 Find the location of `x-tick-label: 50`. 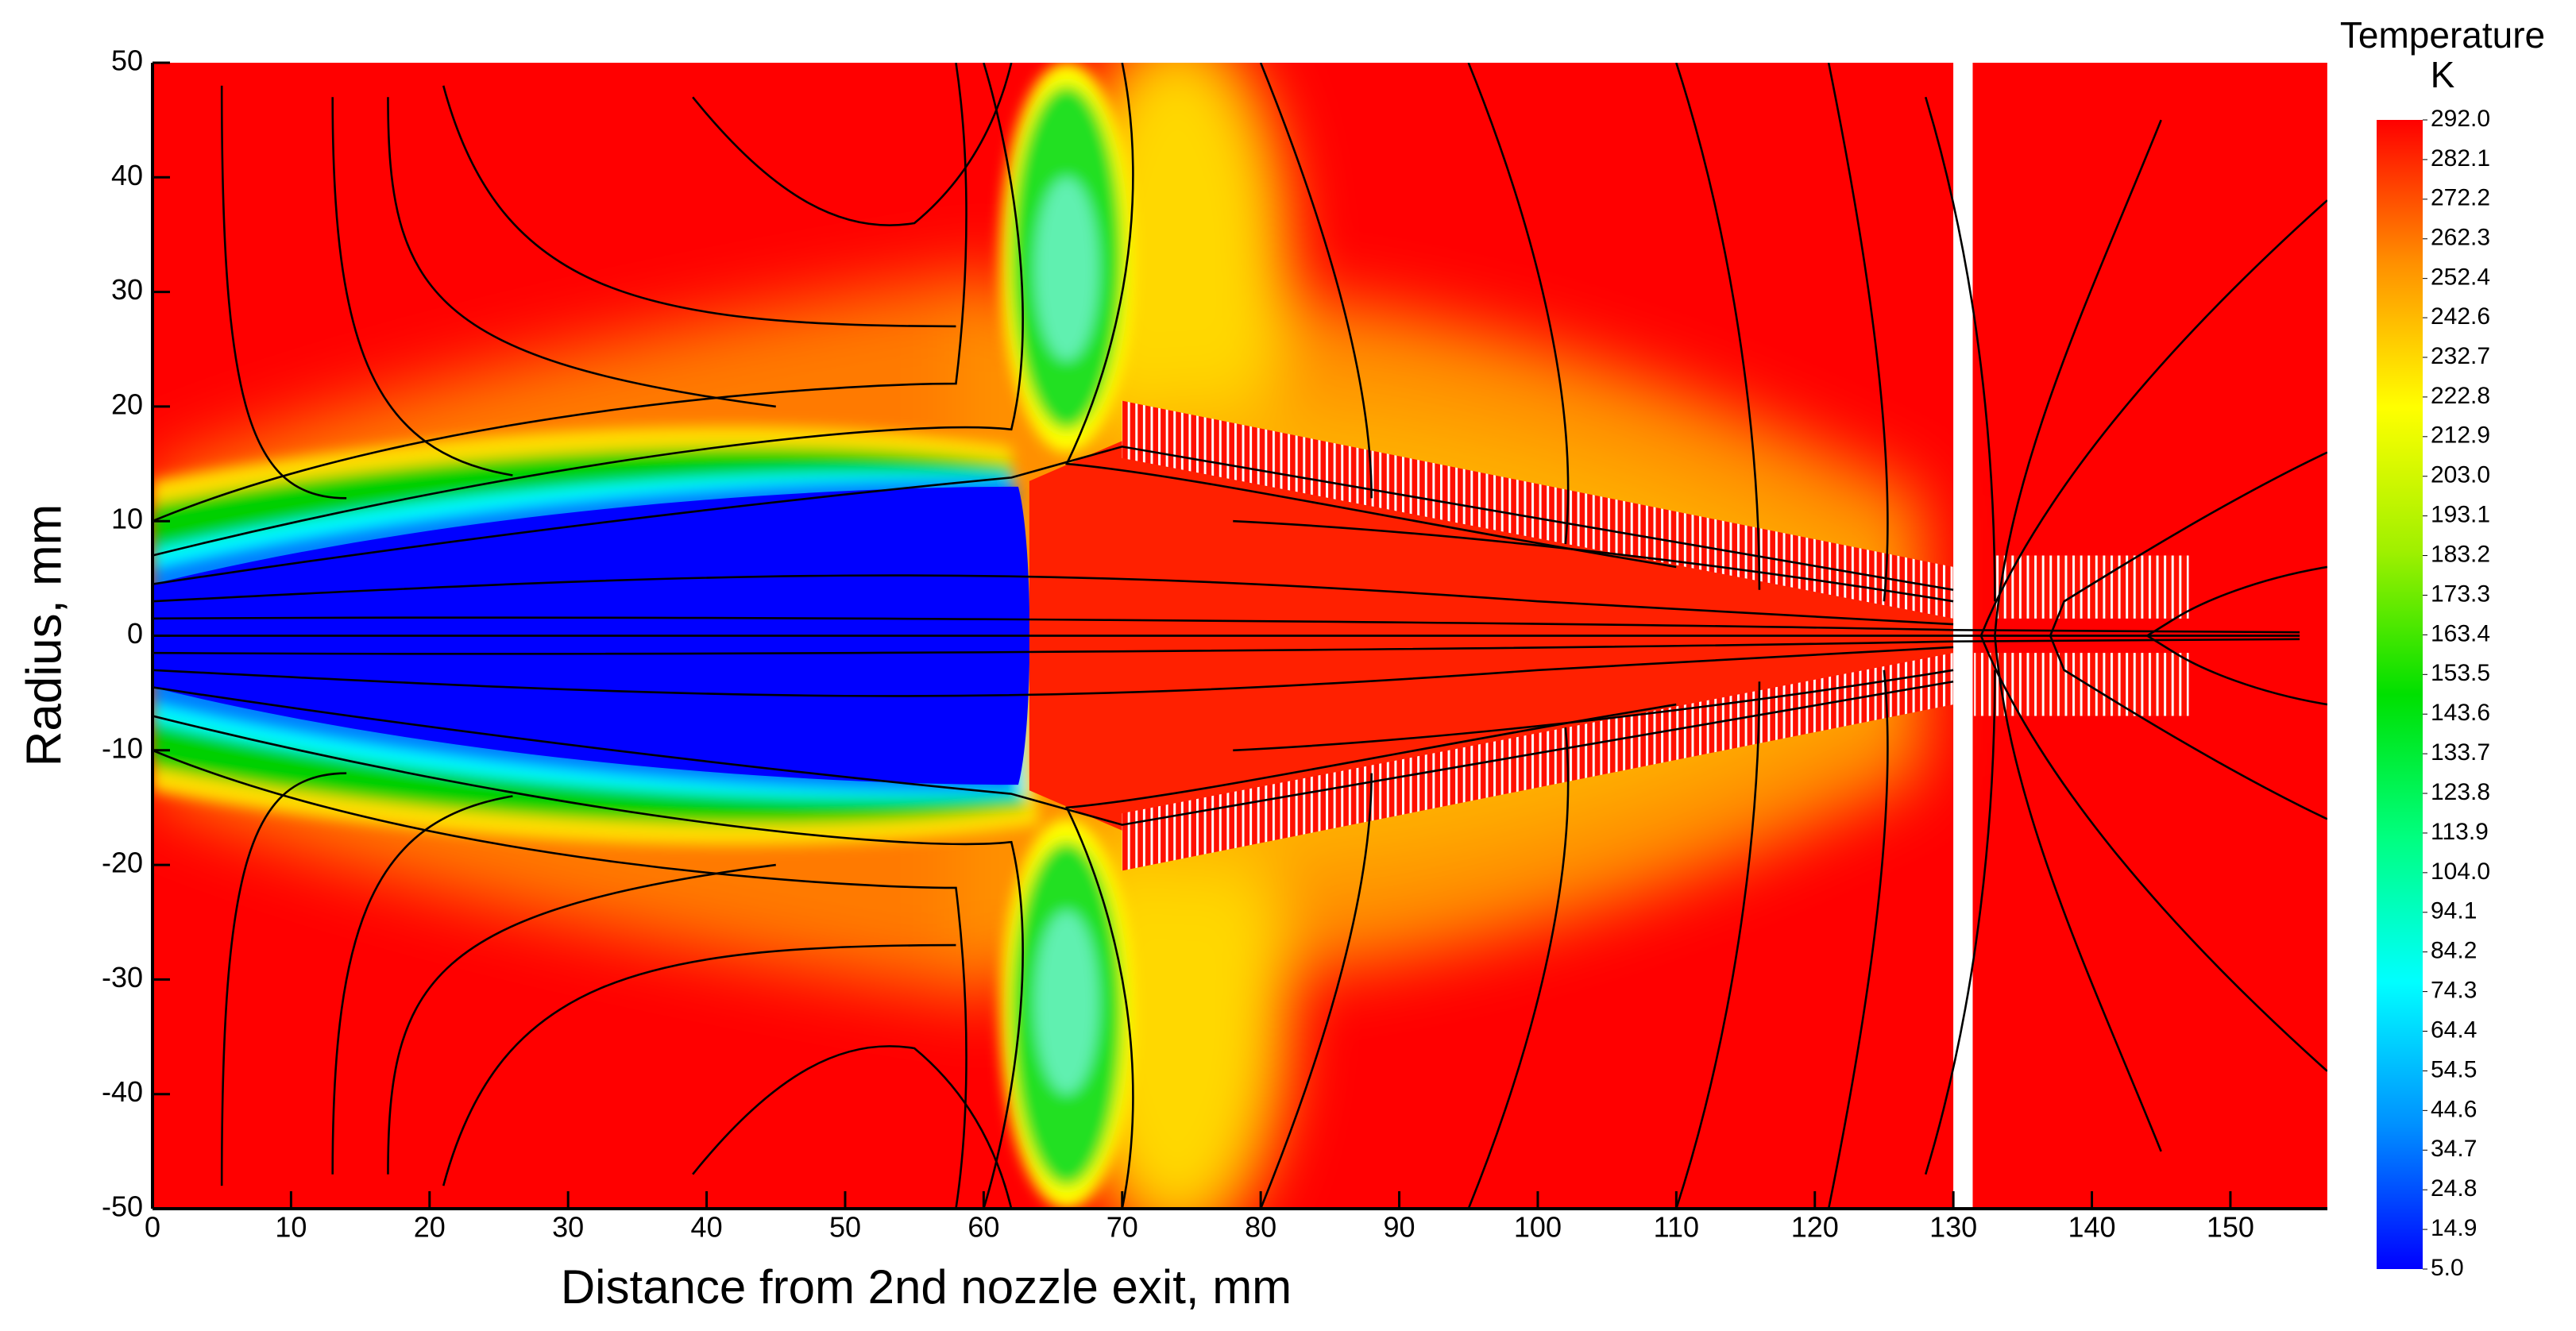

x-tick-label: 50 is located at coordinates (845, 1227).